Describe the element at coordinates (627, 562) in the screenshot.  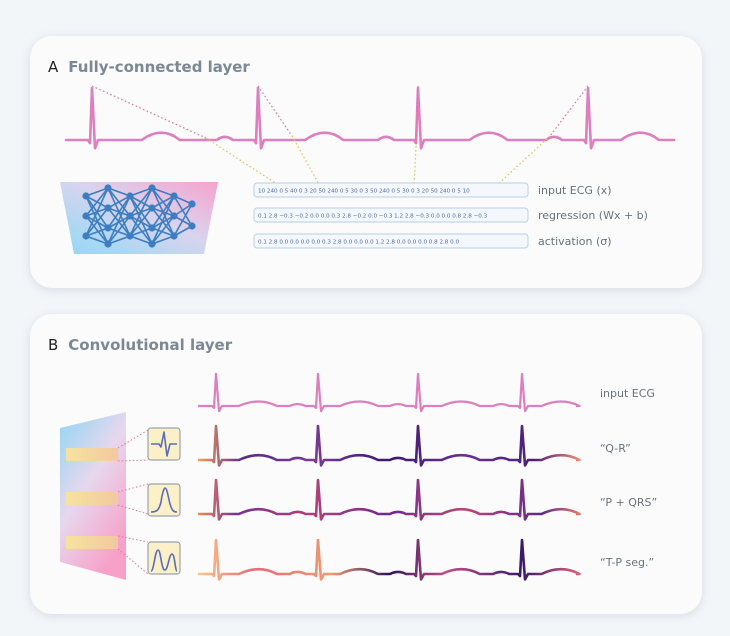
I see `row-label-t-p: “T-P seg.”` at that location.